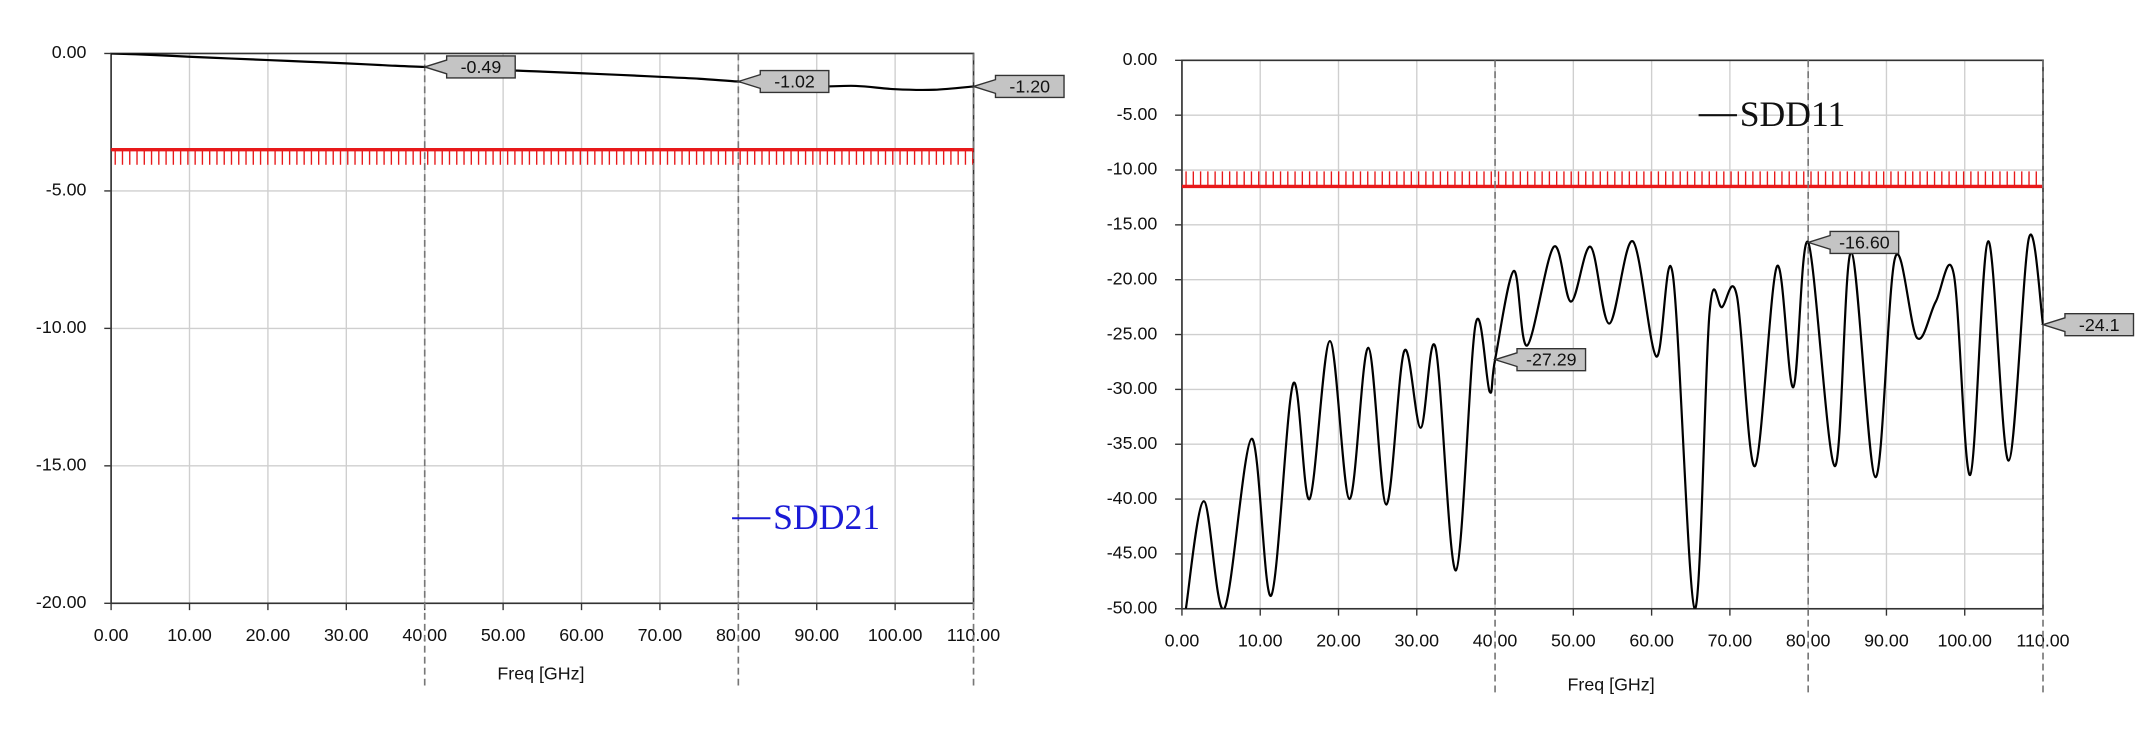 The width and height of the screenshot is (2150, 750). What do you see at coordinates (1132, 388) in the screenshot?
I see `y-tick-label: -30.00` at bounding box center [1132, 388].